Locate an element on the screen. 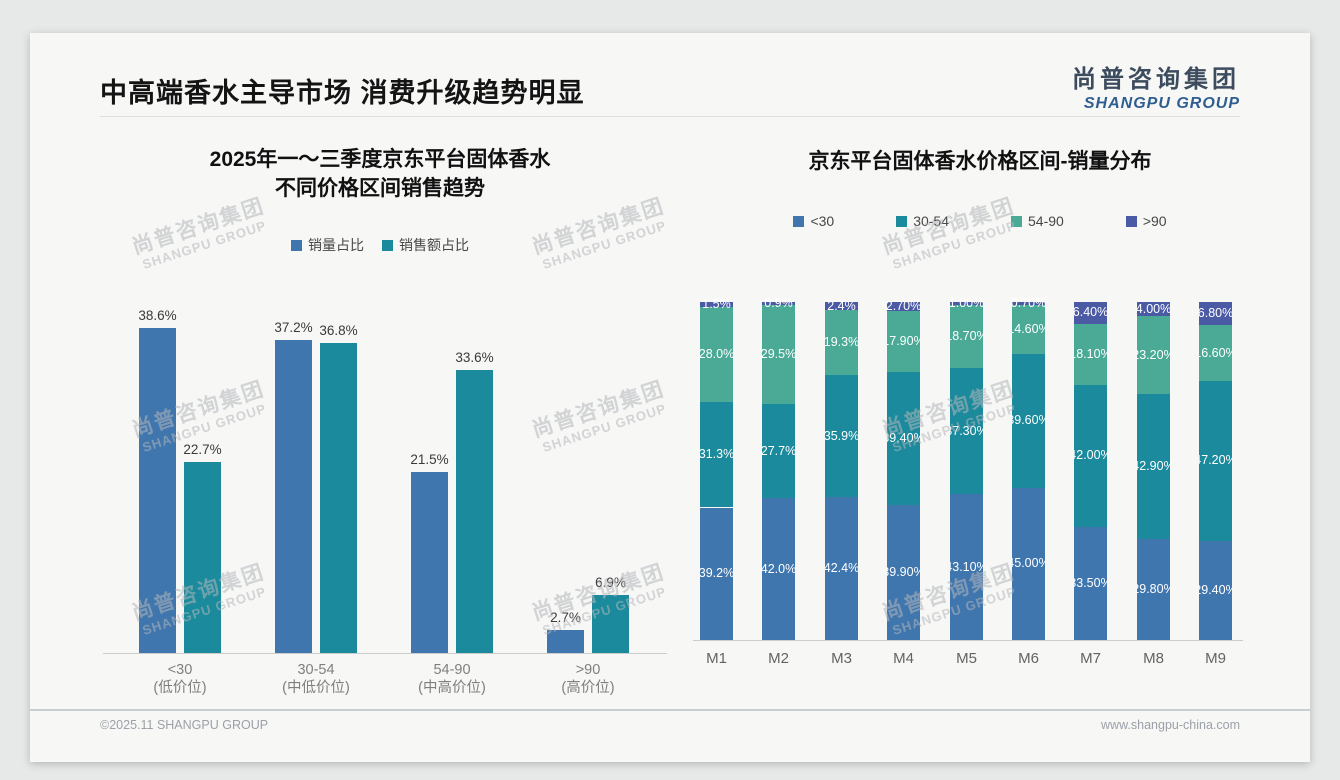 This screenshot has height=780, width=1340. stack-segment-54-90-M5 is located at coordinates (966, 337).